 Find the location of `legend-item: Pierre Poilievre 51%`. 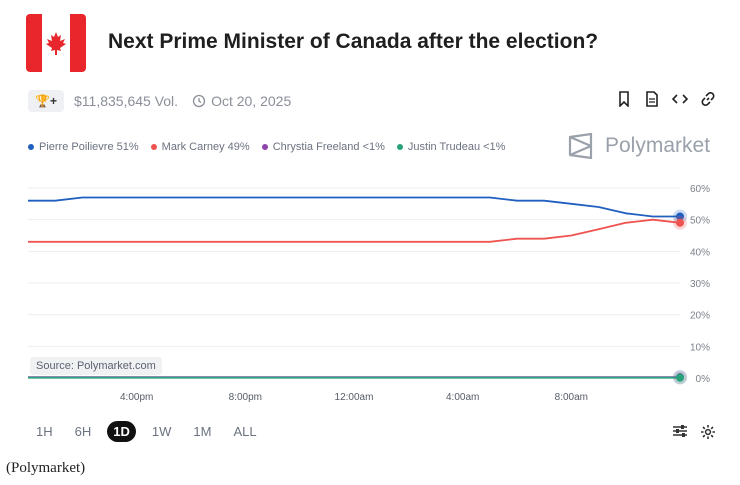

legend-item: Pierre Poilievre 51% is located at coordinates (83, 147).